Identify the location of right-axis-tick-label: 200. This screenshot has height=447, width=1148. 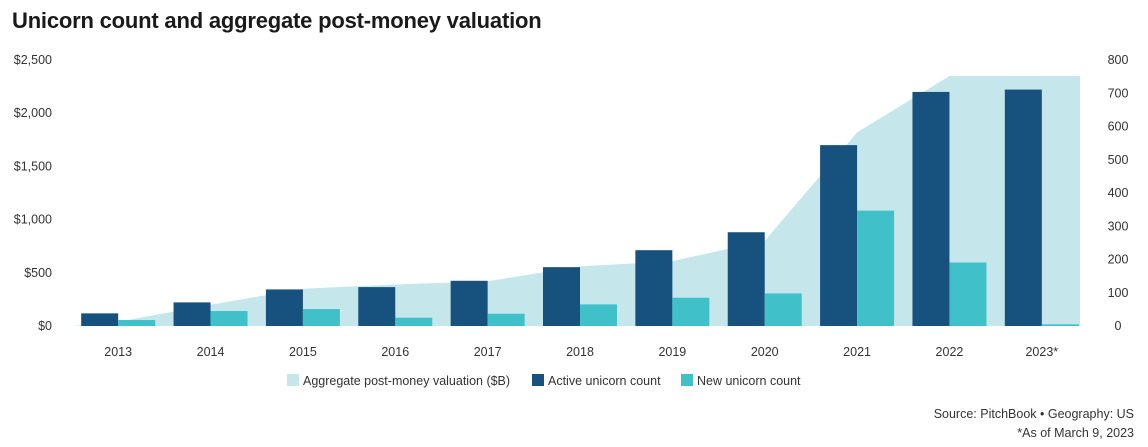
(1118, 260).